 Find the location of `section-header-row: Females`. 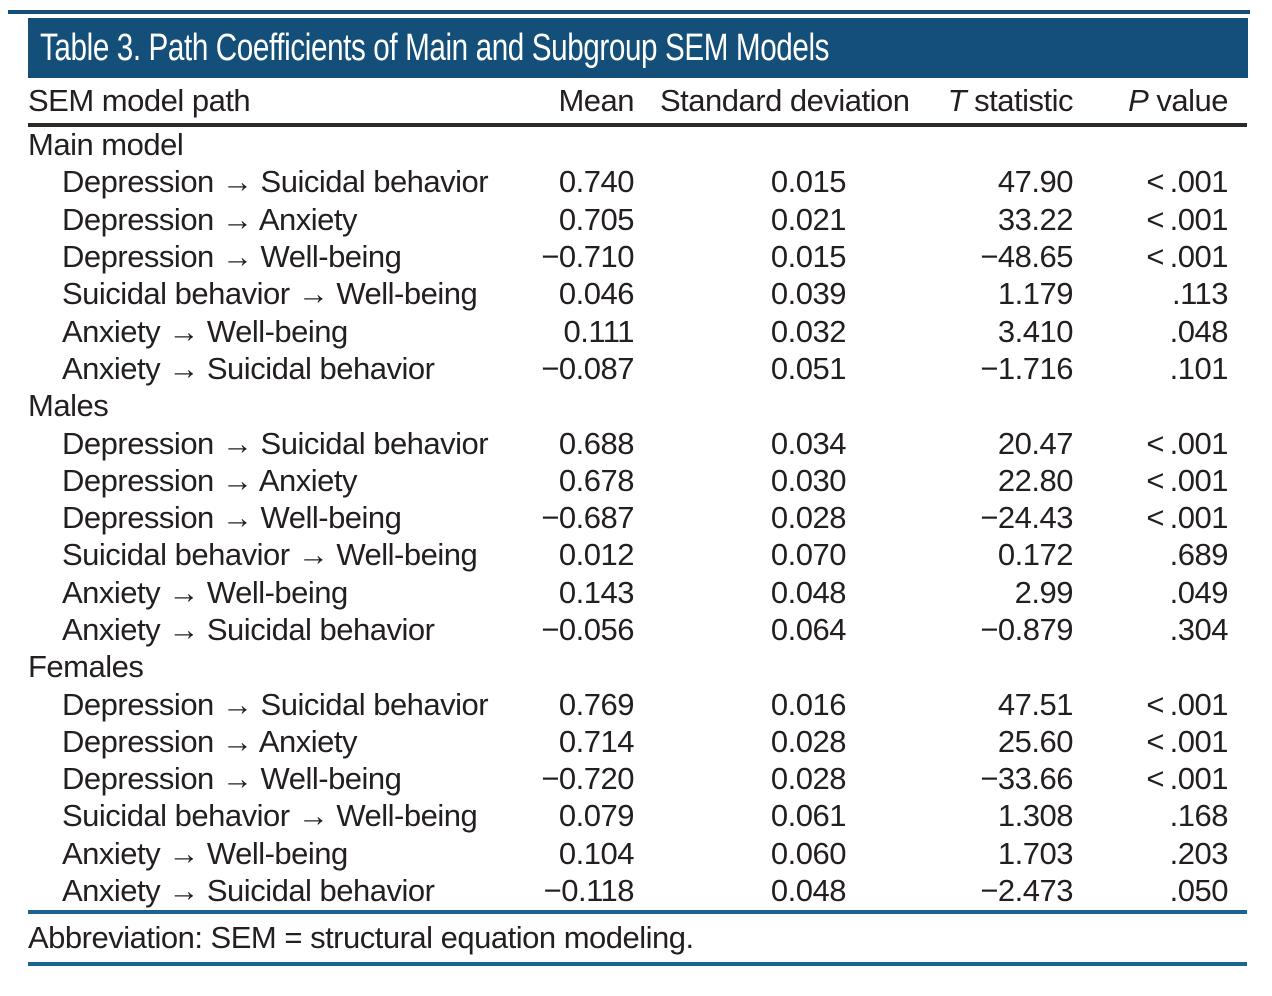

section-header-row: Females is located at coordinates (636, 667).